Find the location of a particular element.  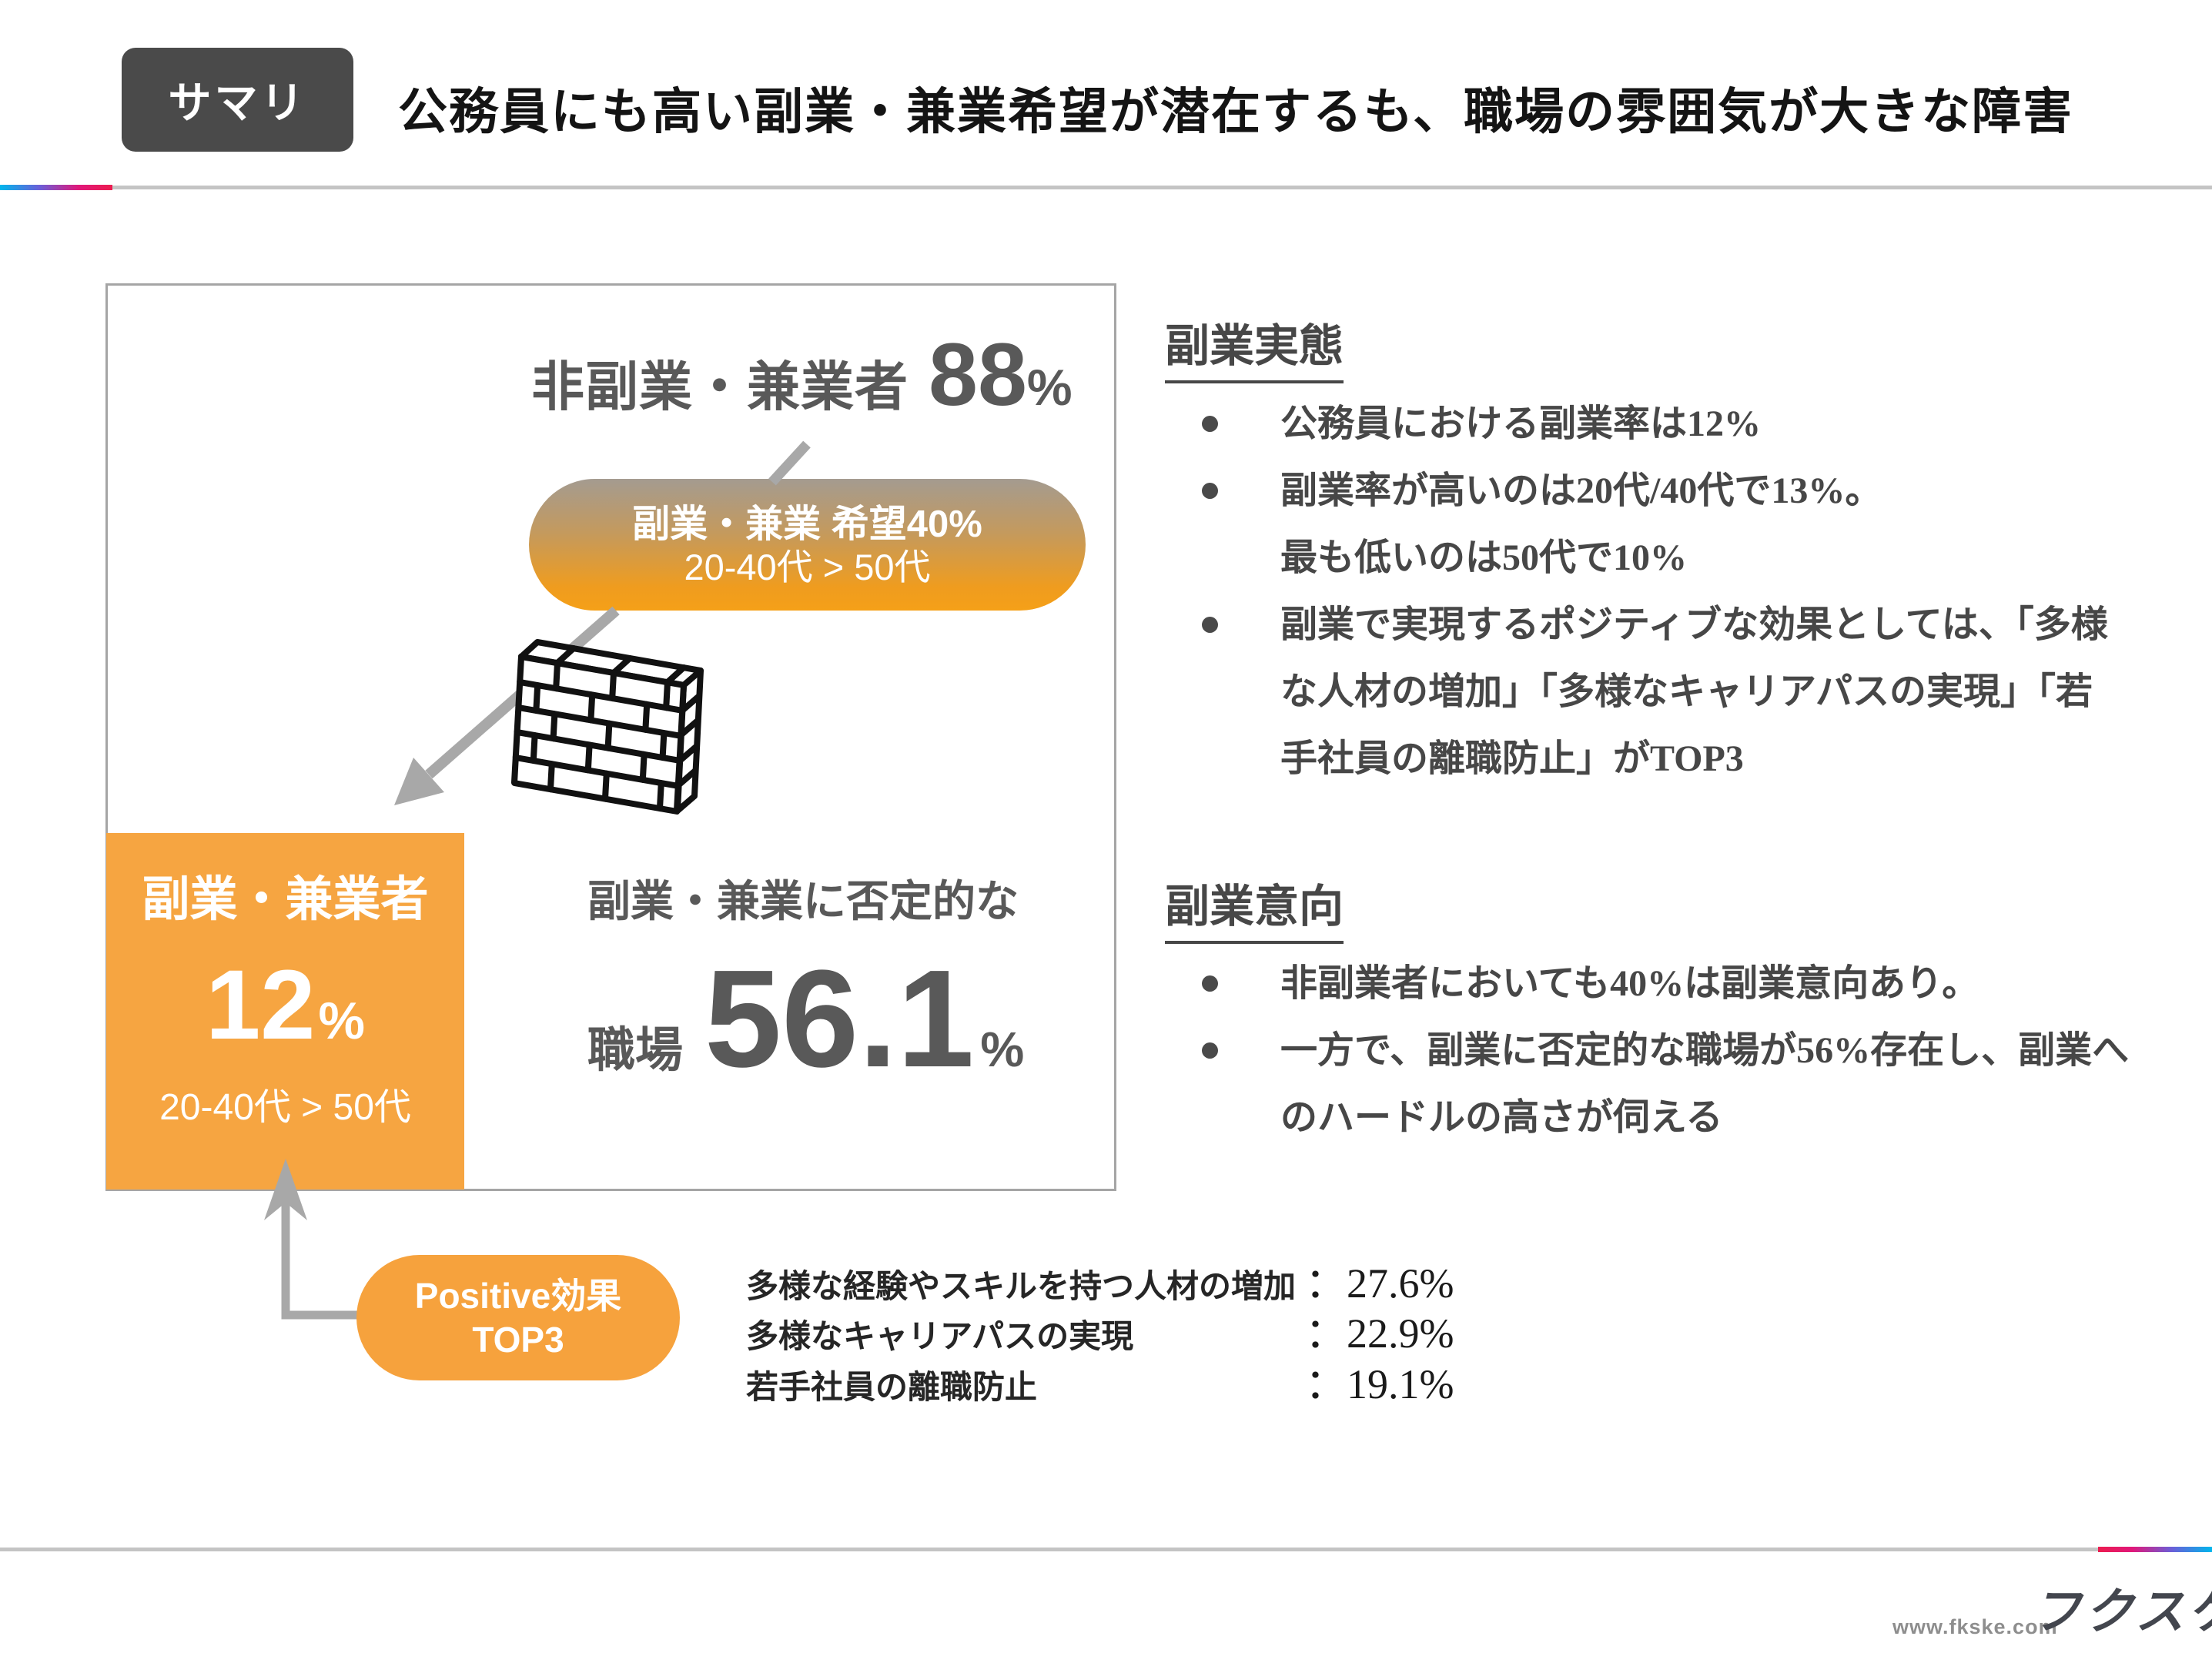

positive-effects-pill: Positive効果 TOP3 is located at coordinates (518, 1317).